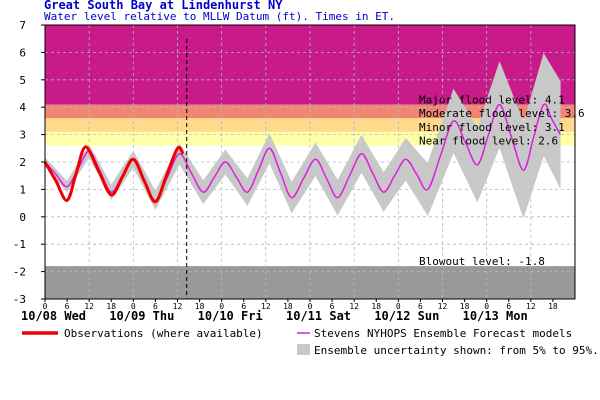 The height and width of the screenshot is (400, 600). Describe the element at coordinates (19, 272) in the screenshot. I see `y-tick-label: -2` at that location.